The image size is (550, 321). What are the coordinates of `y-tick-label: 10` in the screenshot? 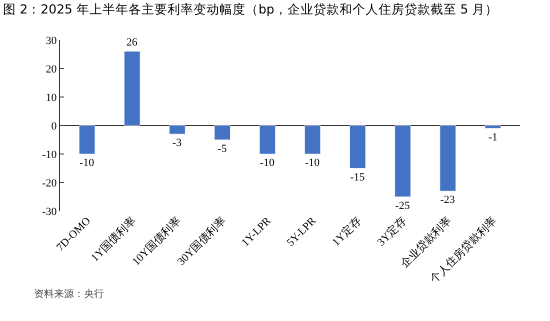 It's located at (52, 98).